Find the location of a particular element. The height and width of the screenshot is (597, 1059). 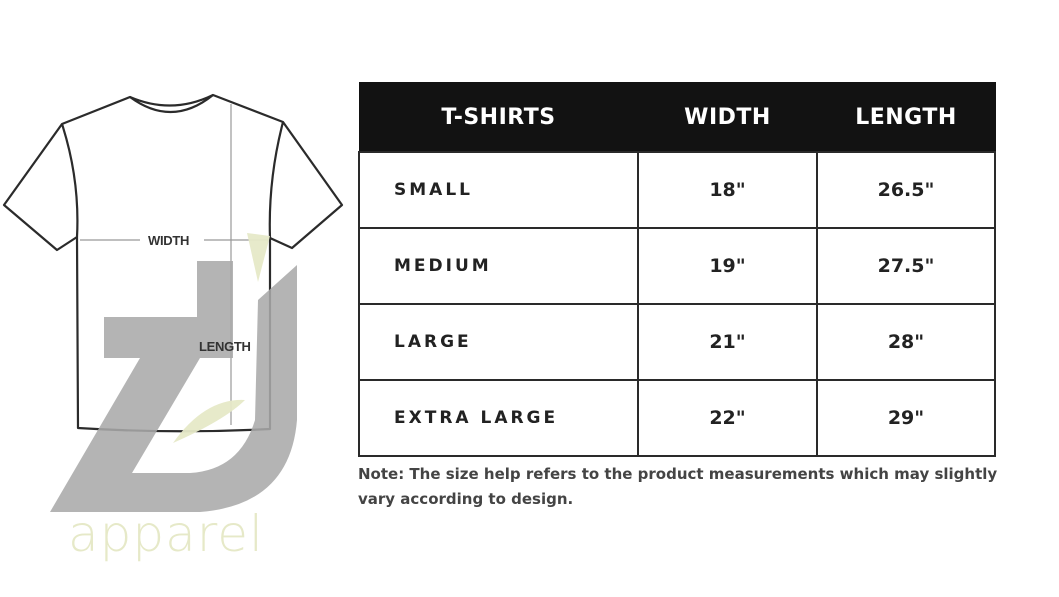

table-header-row: T-SHIRTS WIDTH LENGTH is located at coordinates (677, 117).